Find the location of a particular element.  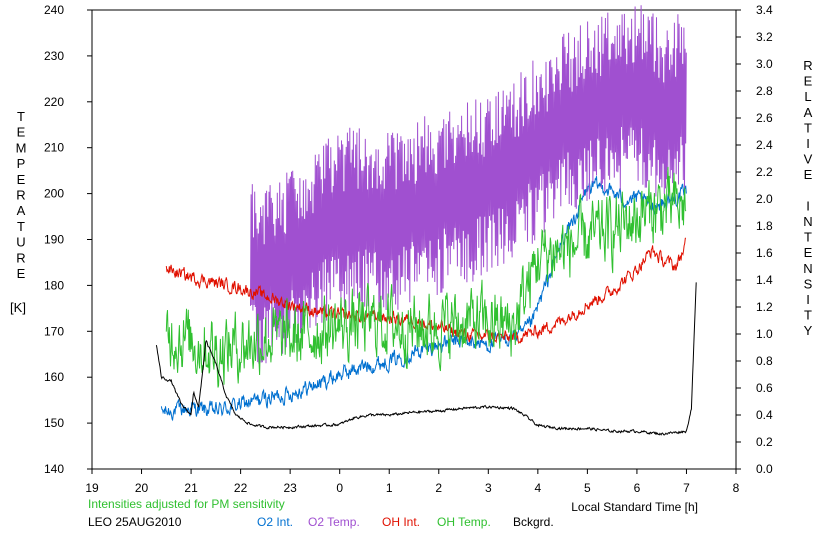

left-tick-label: 220 is located at coordinates (54, 102).